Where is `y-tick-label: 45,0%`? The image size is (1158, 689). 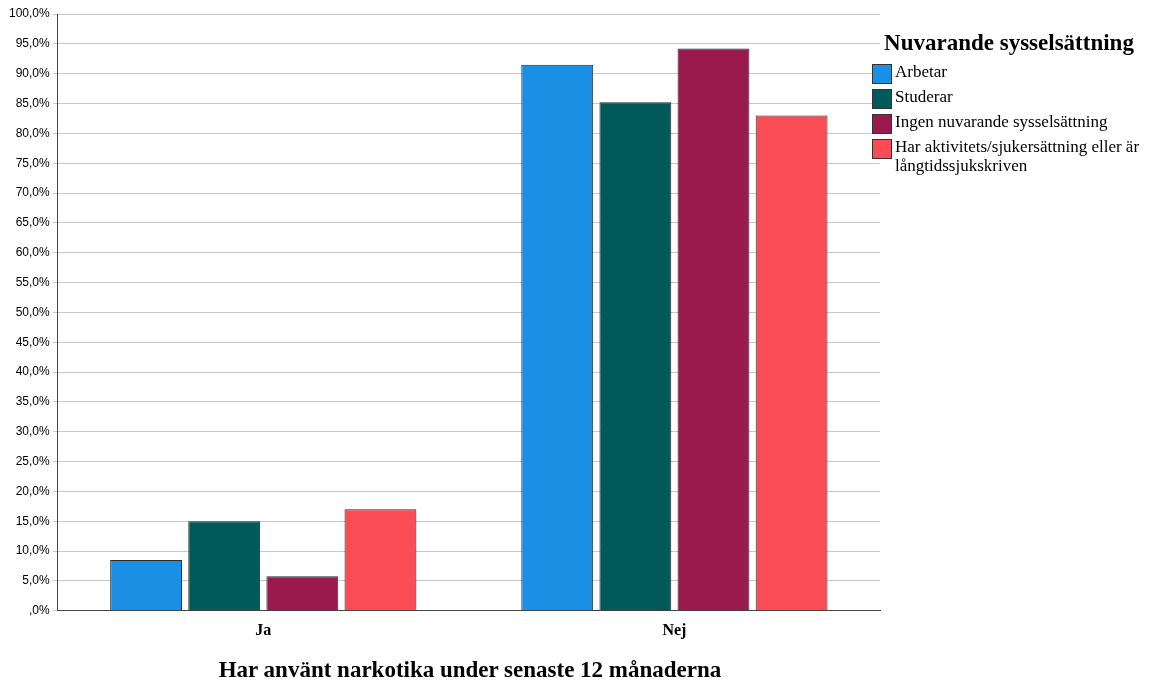
y-tick-label: 45,0% is located at coordinates (33, 341).